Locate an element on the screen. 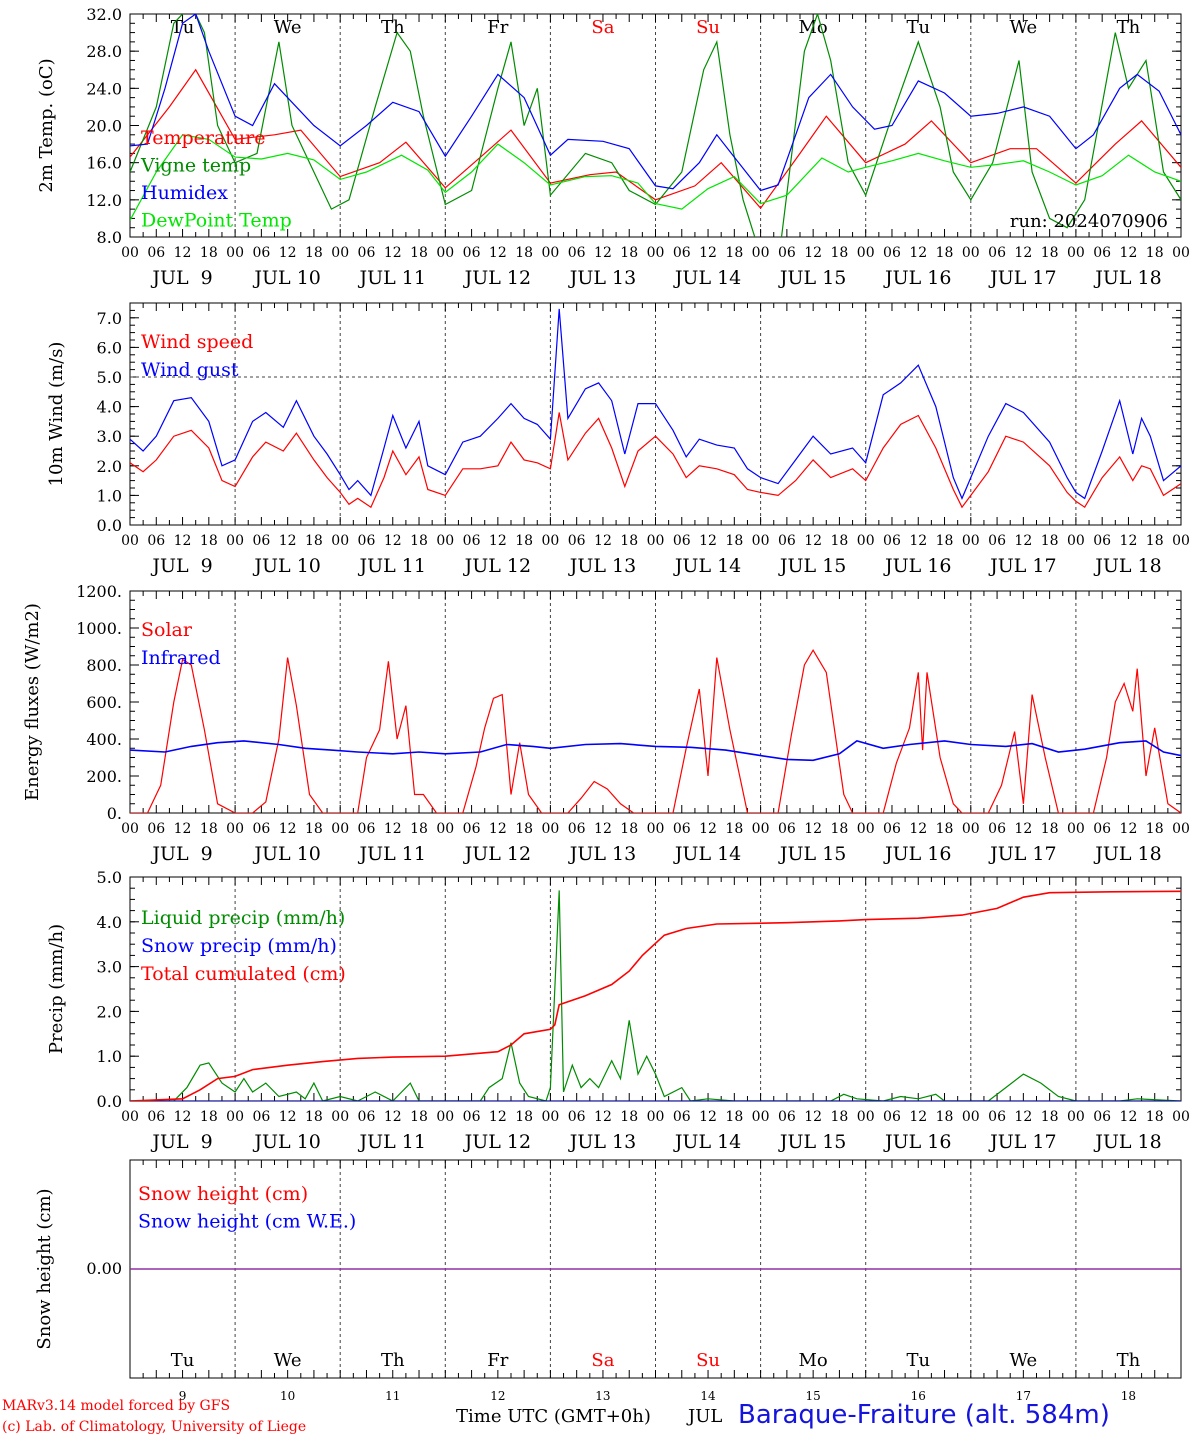  date-label: JUL 11 is located at coordinates (392, 278).